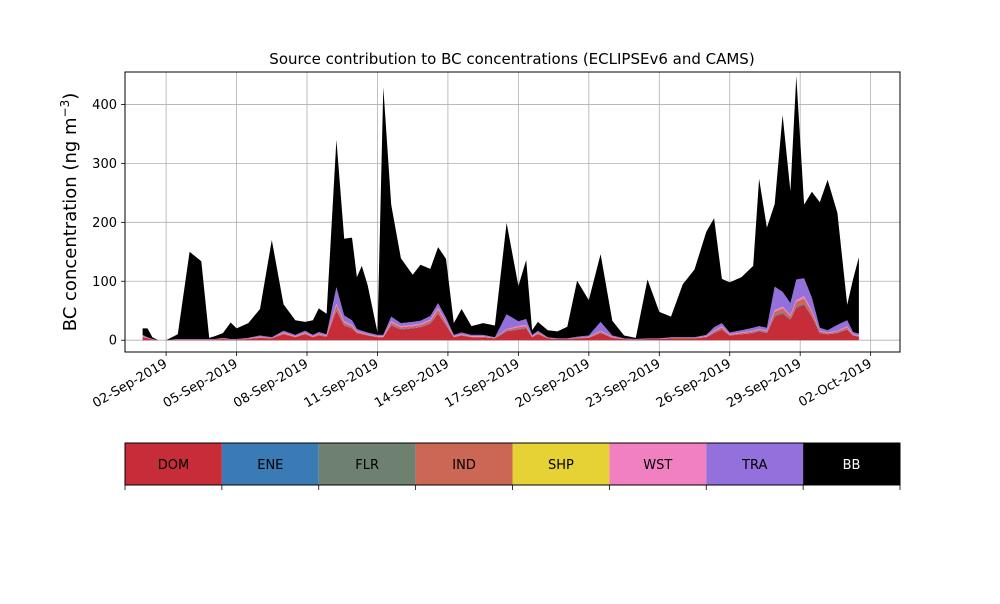  I want to click on legend-label-flr: FLR, so click(367, 465).